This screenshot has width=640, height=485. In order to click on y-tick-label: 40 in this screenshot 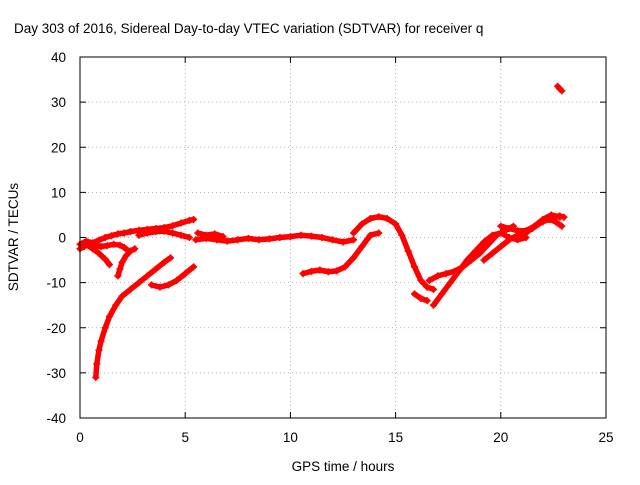, I will do `click(58, 57)`.